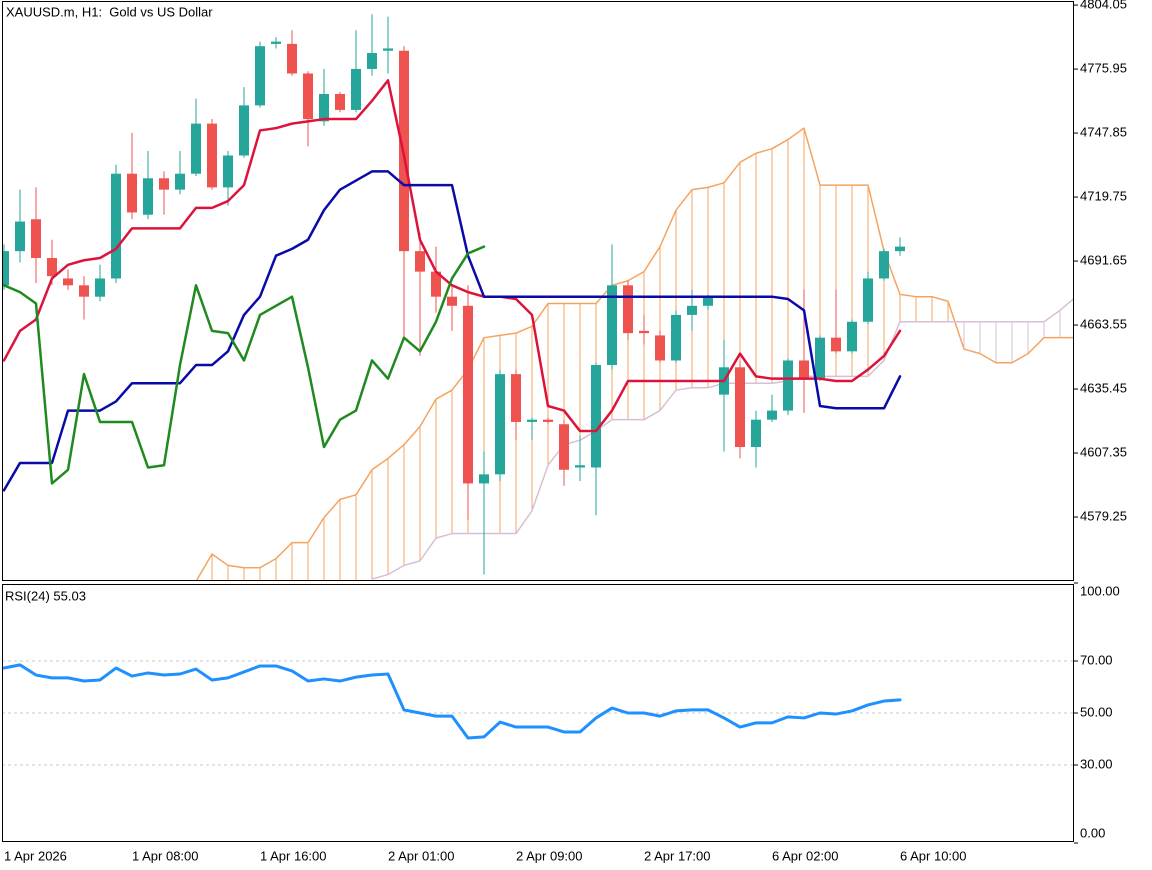 The width and height of the screenshot is (1152, 870). I want to click on x-tick-label: 6 Apr 02:00, so click(805, 855).